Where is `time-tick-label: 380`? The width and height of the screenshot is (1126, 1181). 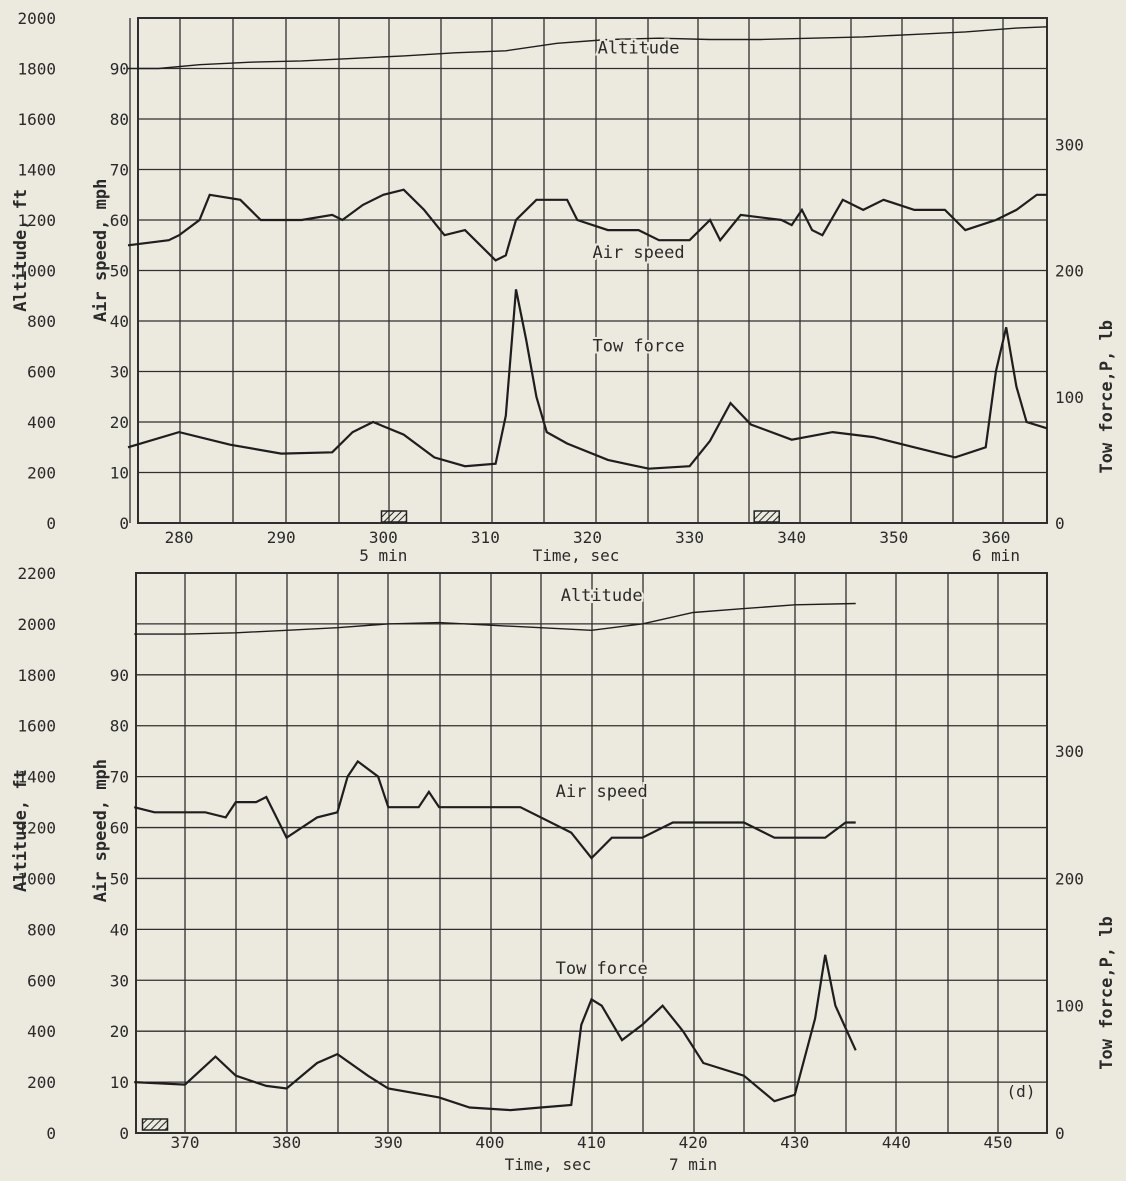 time-tick-label: 380 is located at coordinates (286, 1142).